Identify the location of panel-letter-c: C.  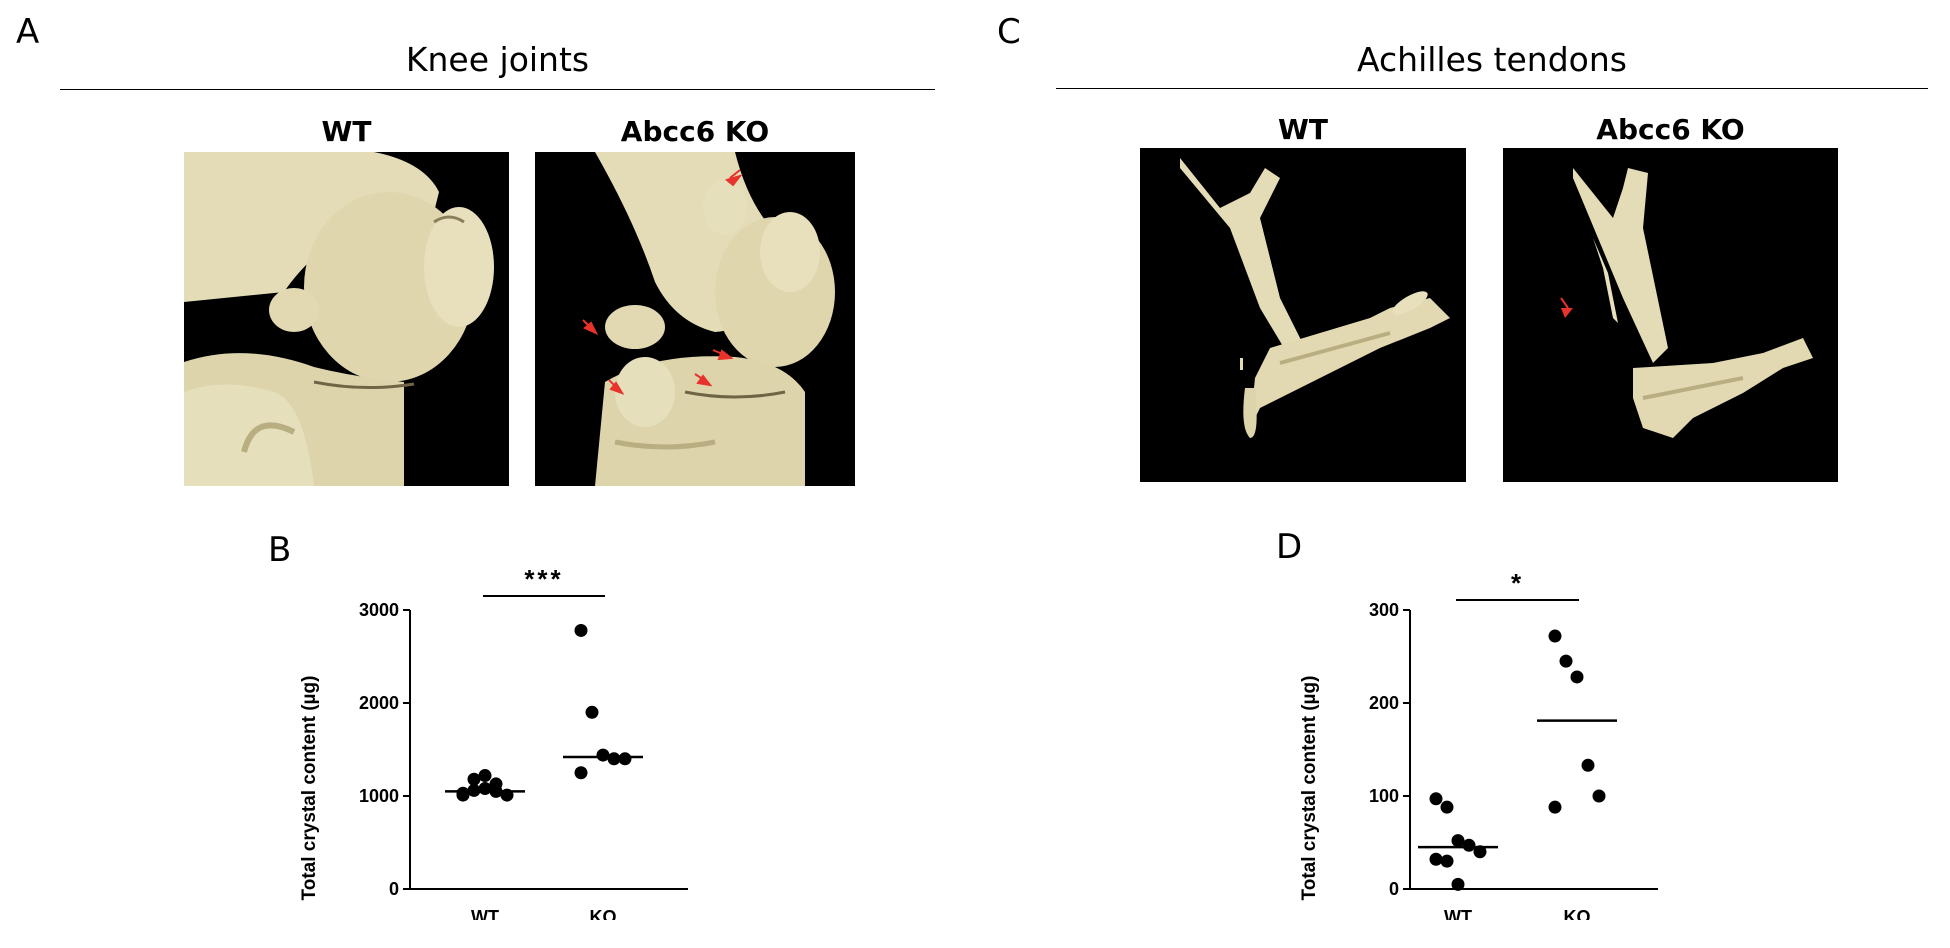
(1009, 32).